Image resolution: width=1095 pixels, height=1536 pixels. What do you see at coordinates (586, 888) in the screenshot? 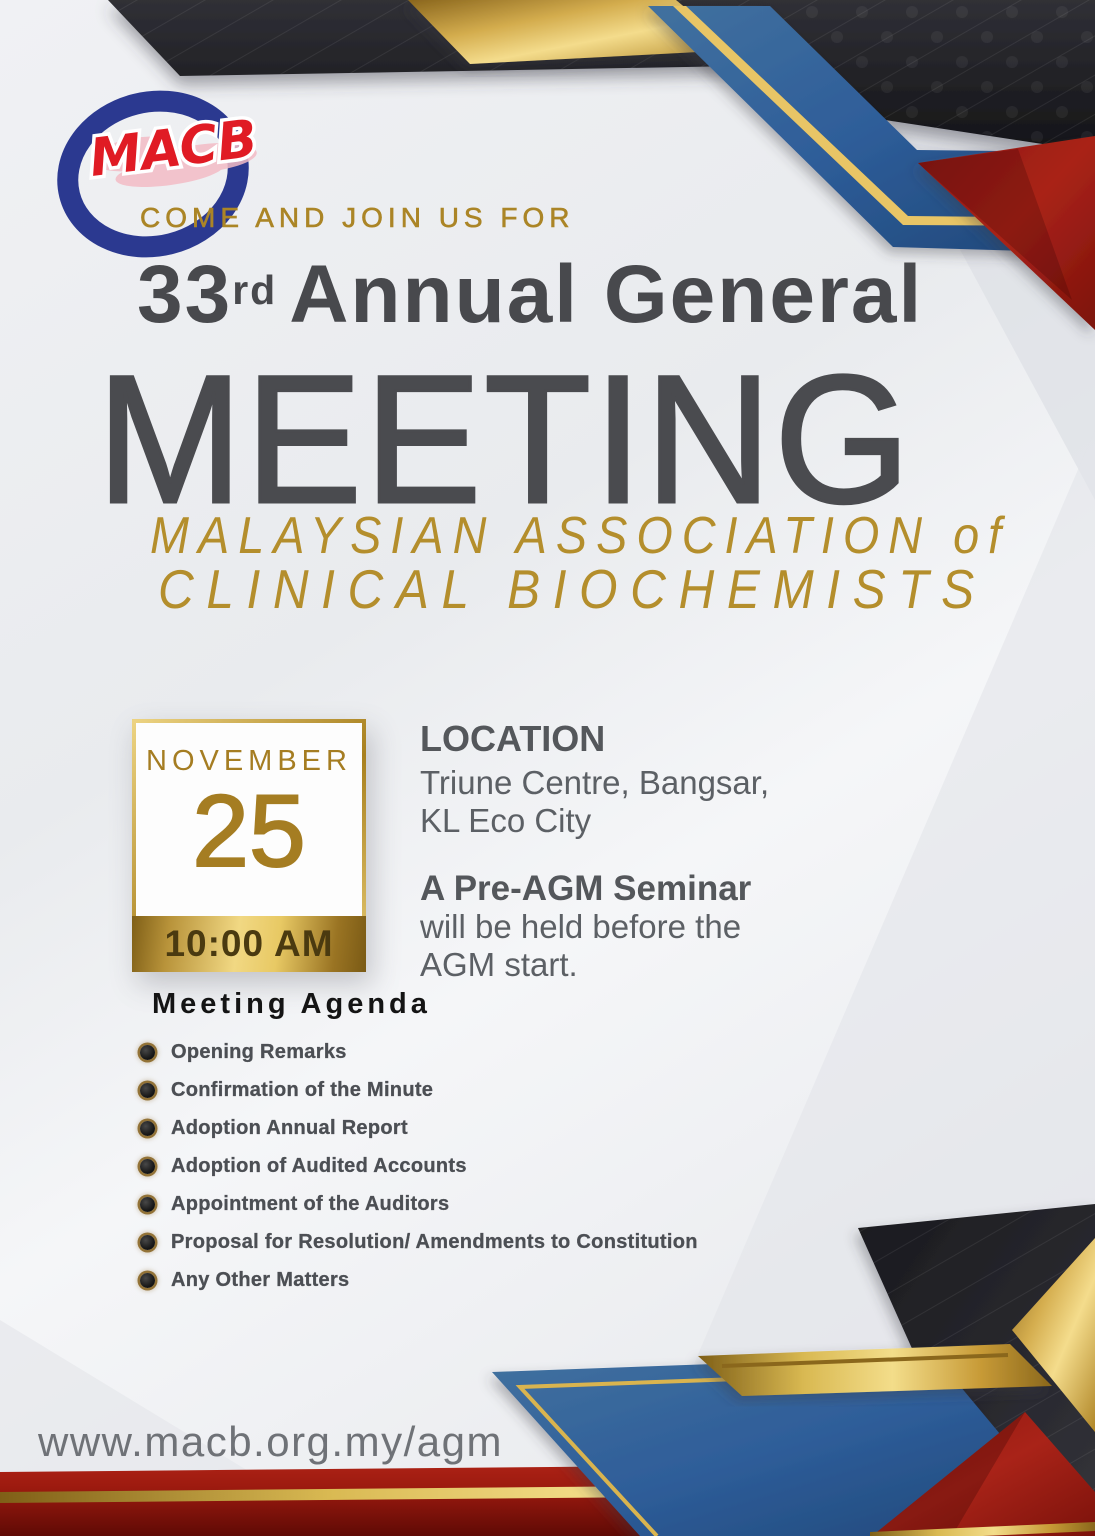
I see `seminar-title: A Pre-AGM Seminar` at bounding box center [586, 888].